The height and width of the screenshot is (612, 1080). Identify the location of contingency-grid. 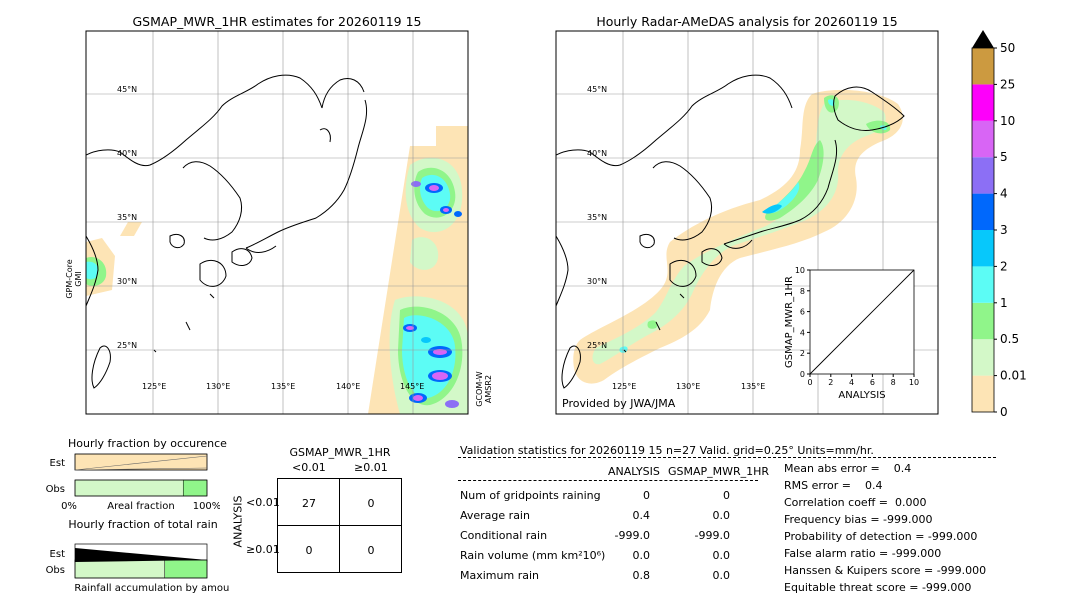
(339, 525).